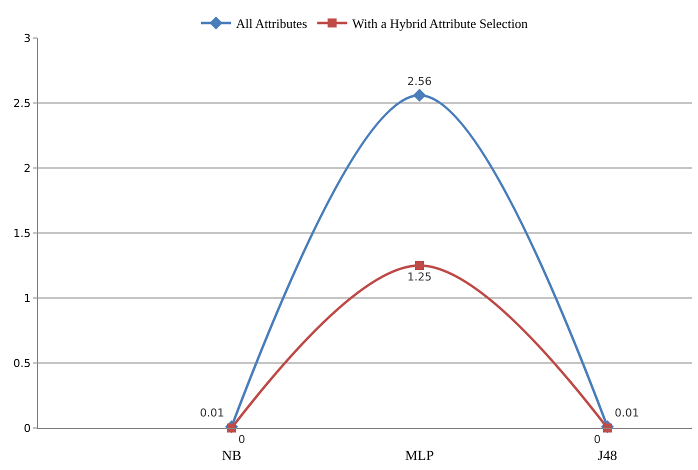 The width and height of the screenshot is (698, 470). What do you see at coordinates (272, 24) in the screenshot?
I see `legend-label: All Attributes` at bounding box center [272, 24].